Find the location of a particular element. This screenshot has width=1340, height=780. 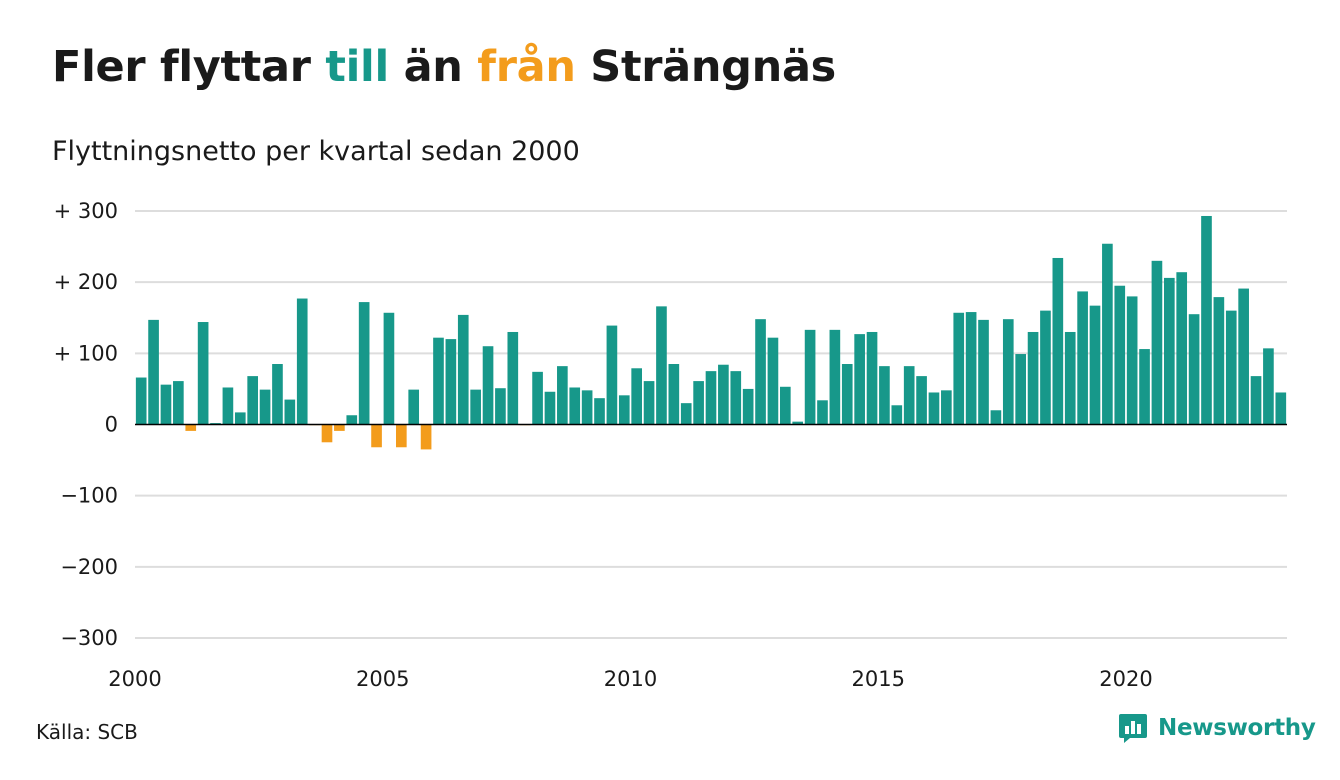

title-text-negative: från is located at coordinates (526, 67).